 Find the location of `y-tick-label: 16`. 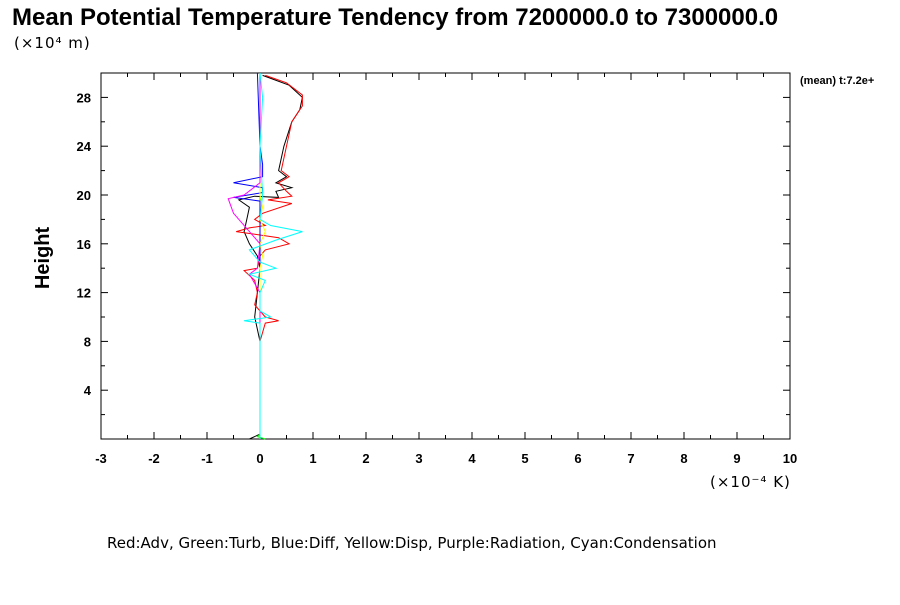

y-tick-label: 16 is located at coordinates (84, 244).